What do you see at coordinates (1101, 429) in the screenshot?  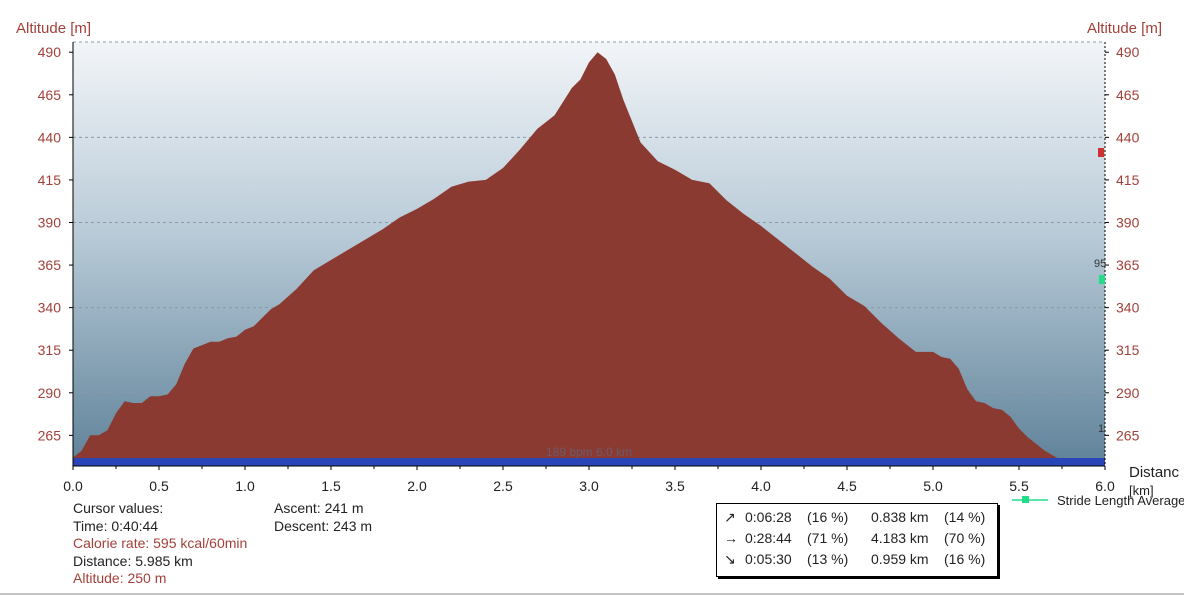 I see `right-edge-small-label: 1` at bounding box center [1101, 429].